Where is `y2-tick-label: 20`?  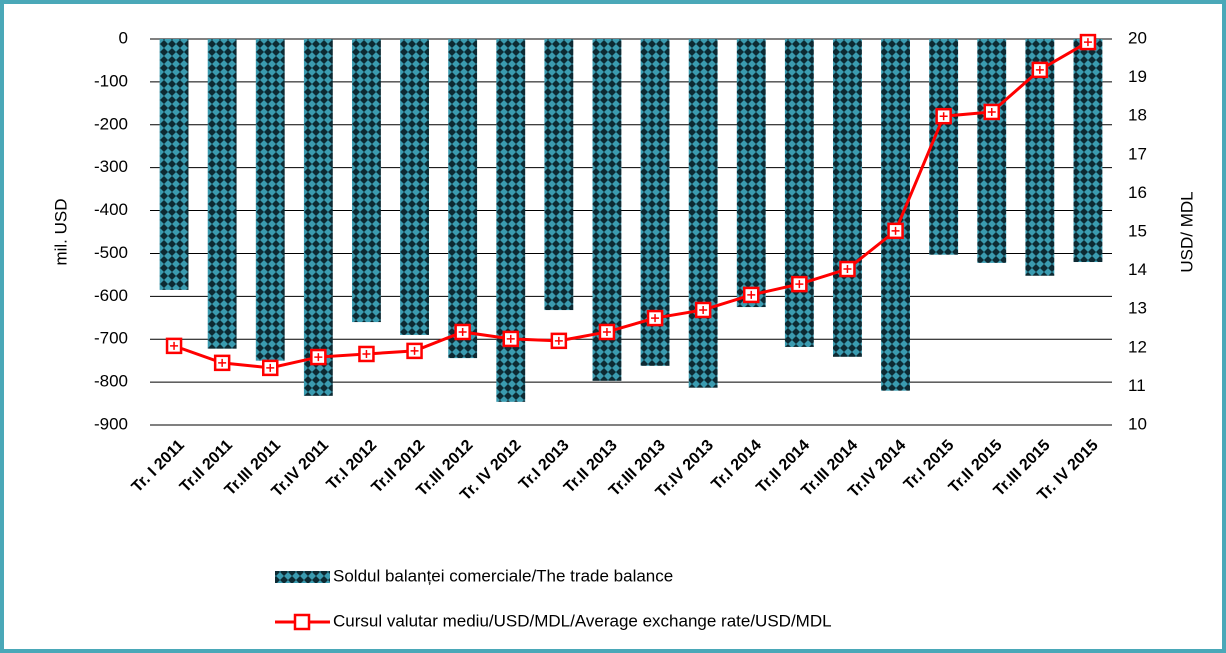 y2-tick-label: 20 is located at coordinates (1137, 37).